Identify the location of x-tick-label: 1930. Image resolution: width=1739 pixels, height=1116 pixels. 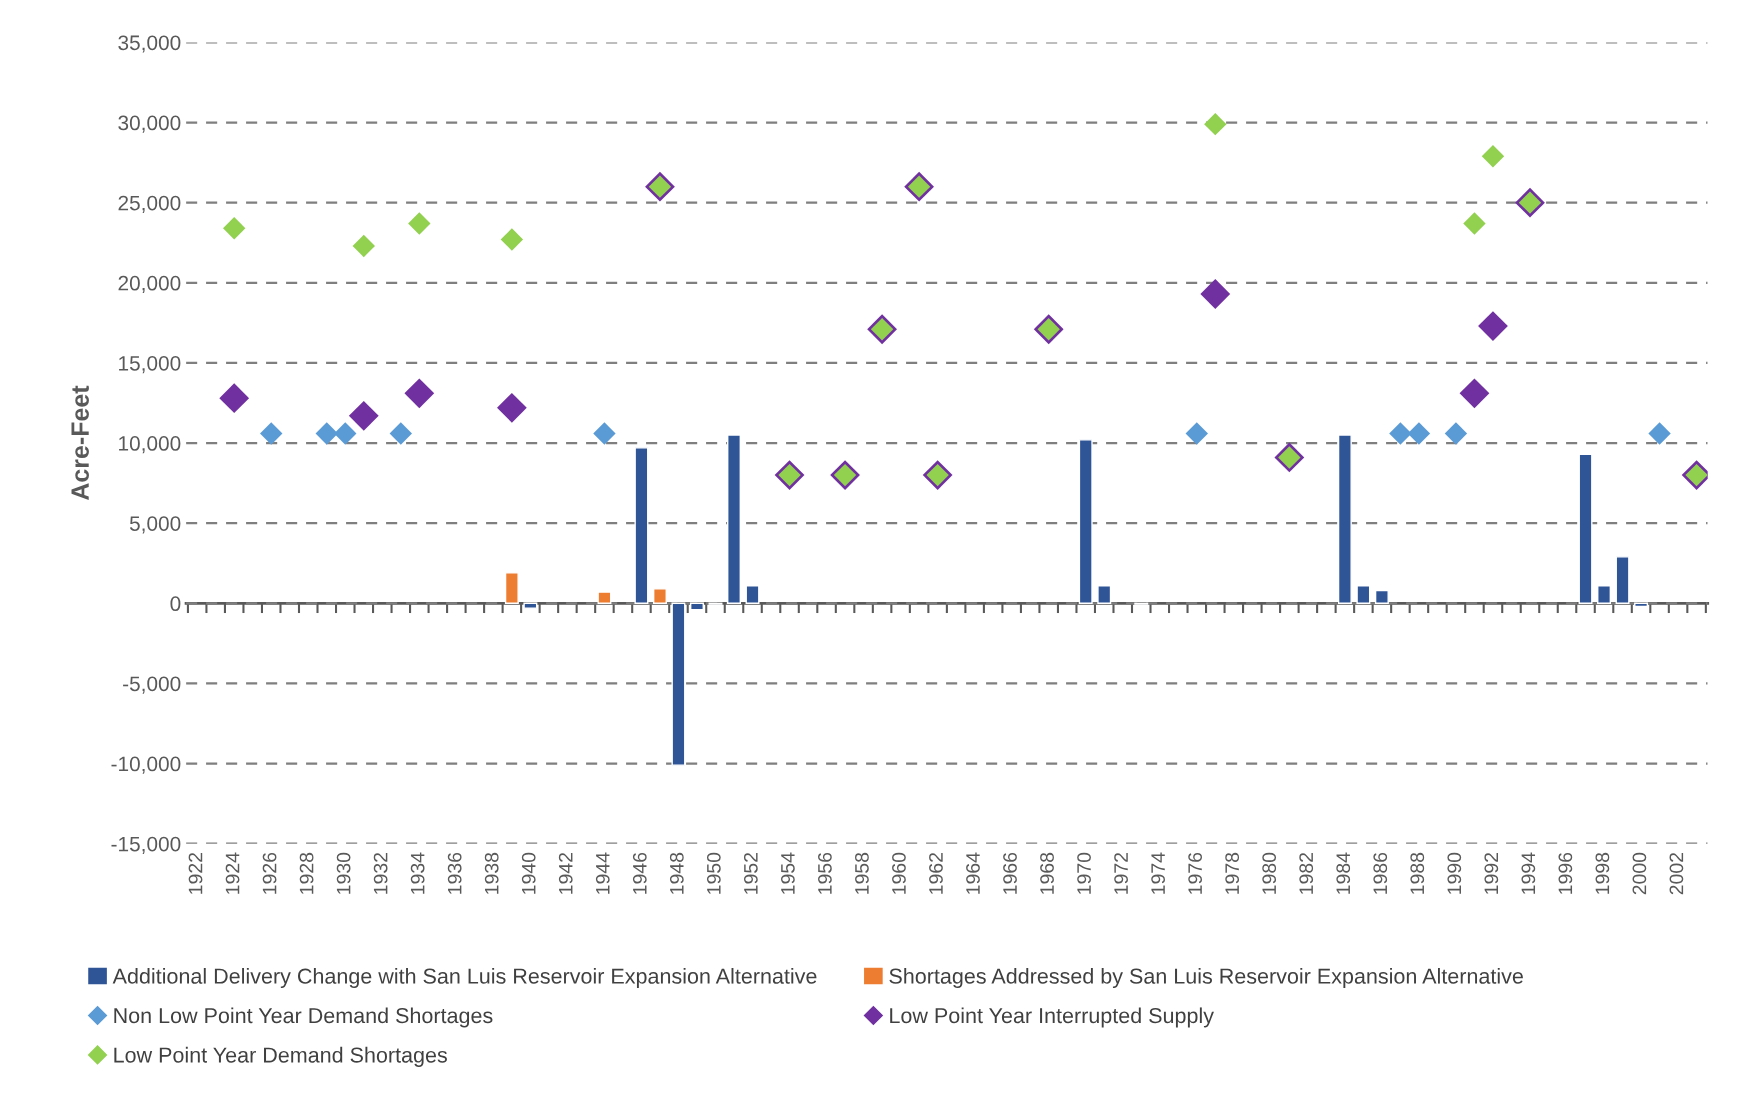
(343, 873).